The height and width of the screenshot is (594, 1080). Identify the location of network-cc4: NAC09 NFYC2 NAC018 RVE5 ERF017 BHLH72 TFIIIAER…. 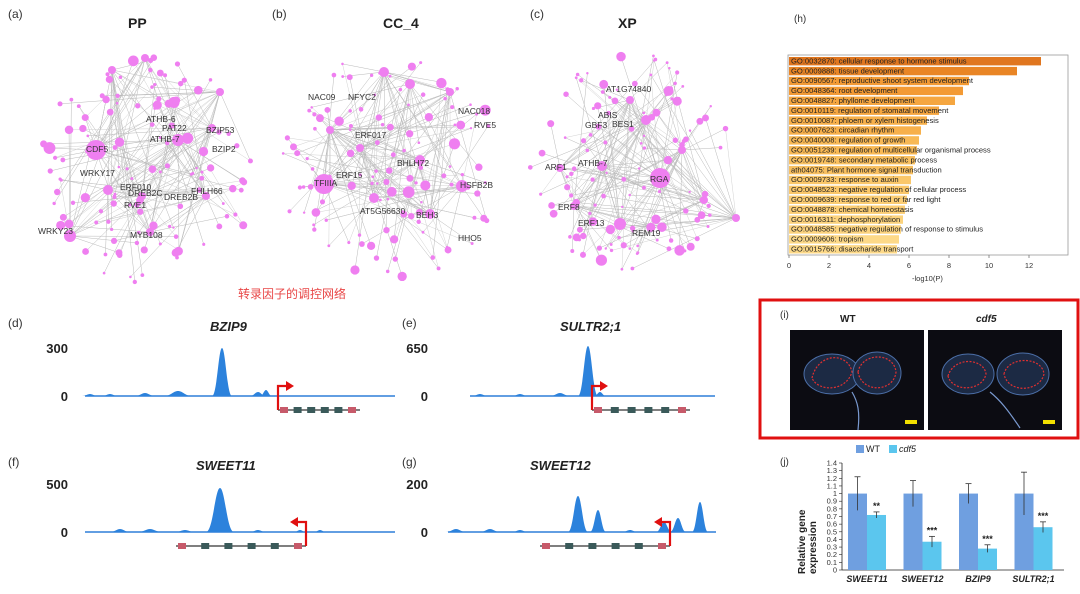
(388, 171).